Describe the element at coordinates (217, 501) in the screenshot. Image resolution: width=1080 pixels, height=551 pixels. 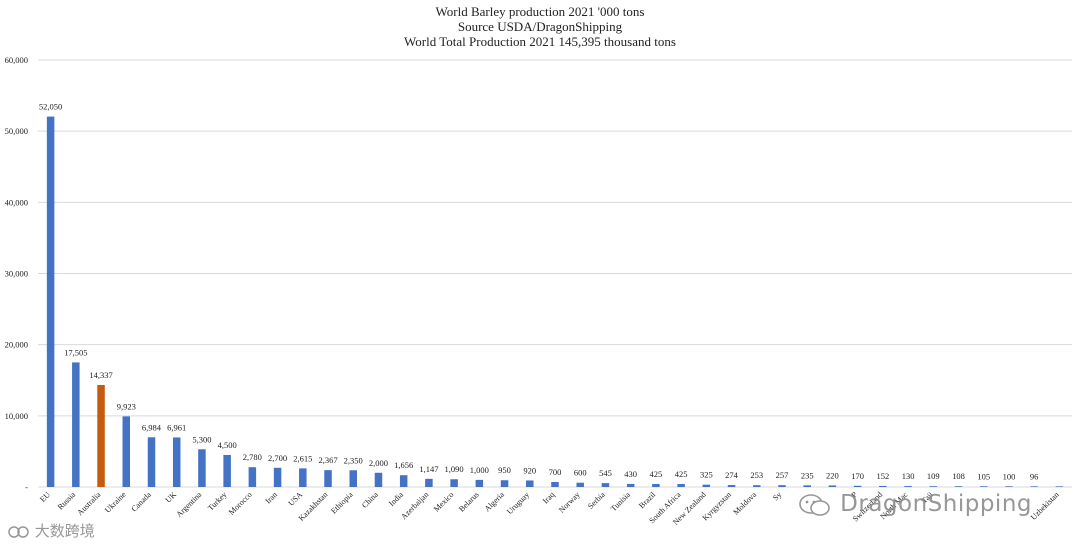
I see `x-tick-label: Turkey` at that location.